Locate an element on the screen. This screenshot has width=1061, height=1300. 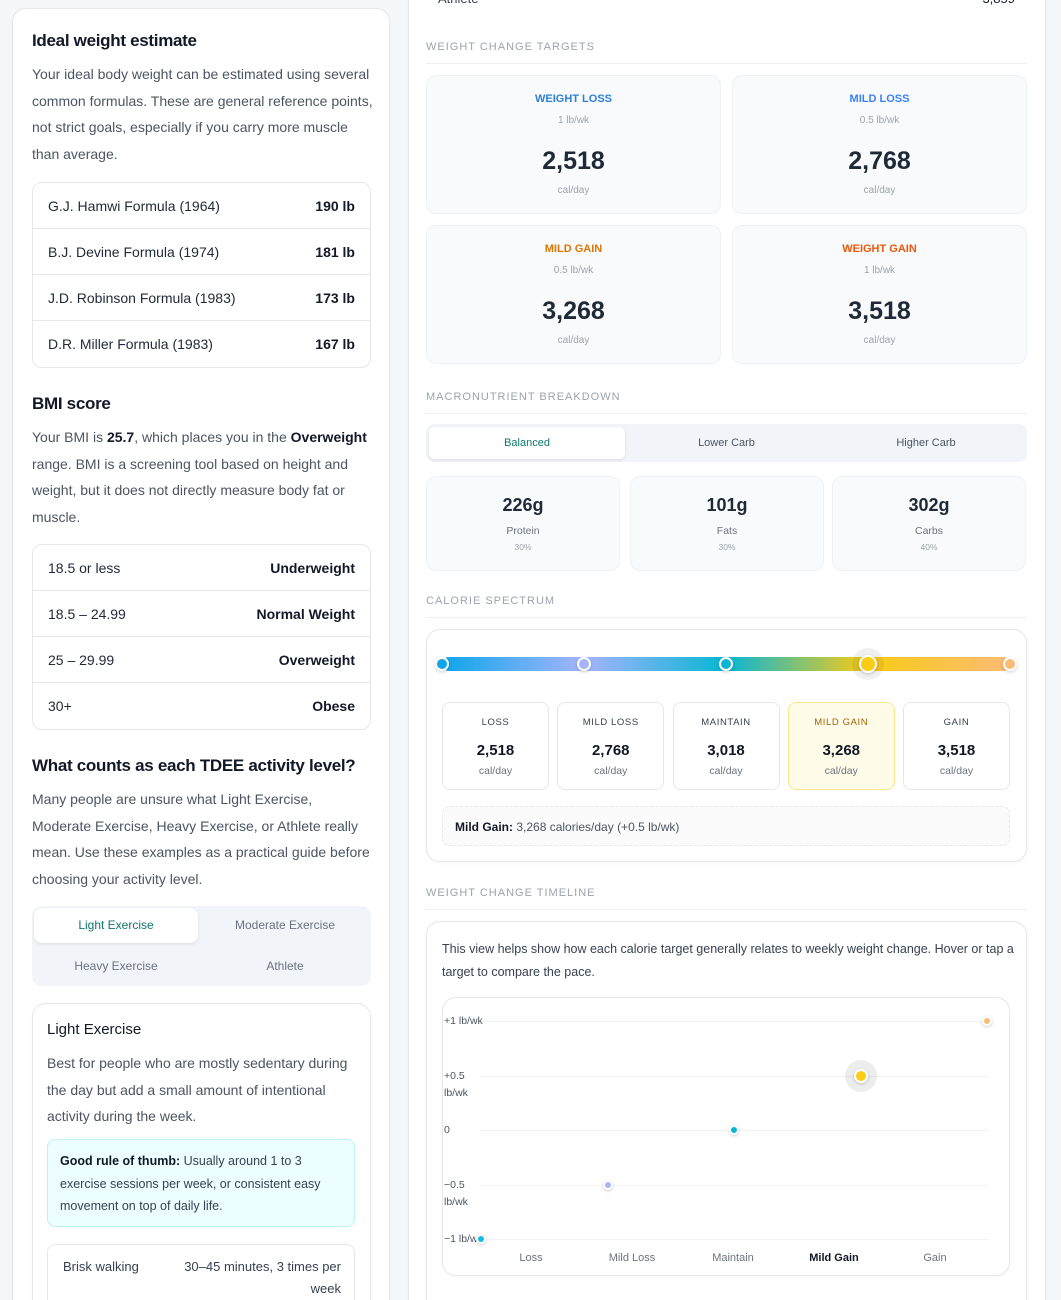
row-label: J.D. Robinson Formula (1983) is located at coordinates (142, 297).